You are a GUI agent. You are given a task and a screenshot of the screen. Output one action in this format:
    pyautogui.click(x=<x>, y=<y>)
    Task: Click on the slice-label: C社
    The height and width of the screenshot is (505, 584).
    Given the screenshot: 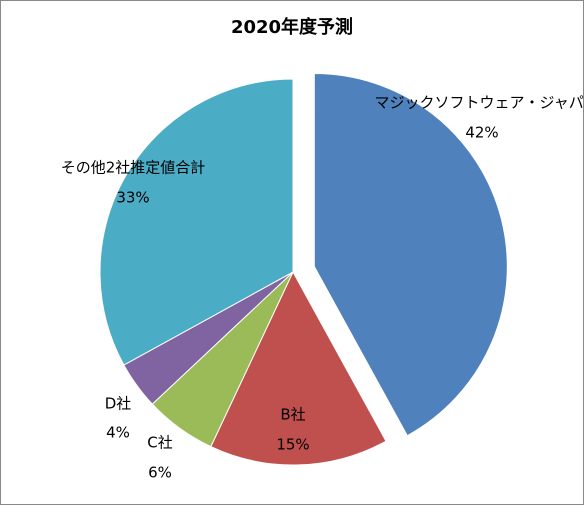 What is the action you would take?
    pyautogui.click(x=159, y=443)
    